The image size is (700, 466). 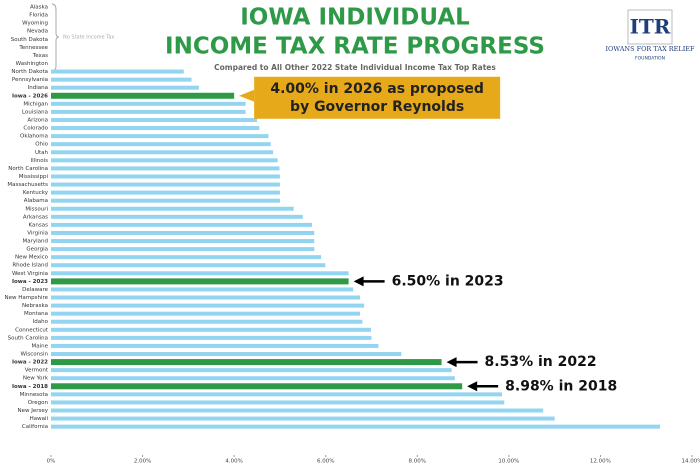 I want to click on y-tick-label: Louisiana, so click(x=35, y=112).